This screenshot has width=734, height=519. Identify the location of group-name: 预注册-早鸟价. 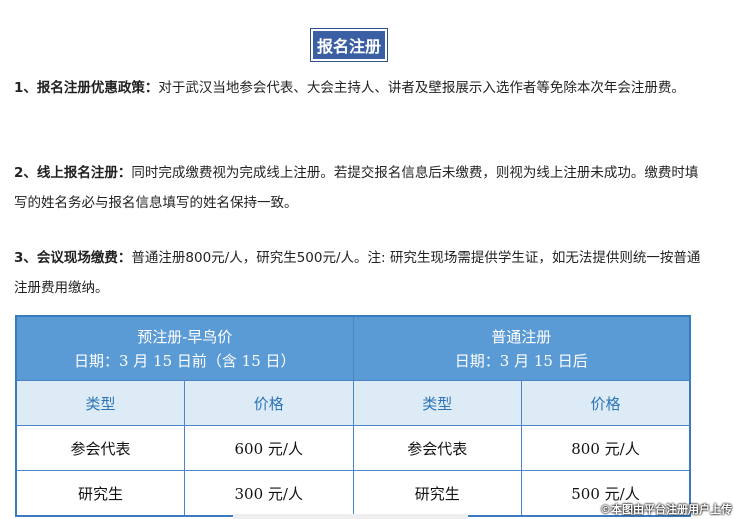
(185, 336).